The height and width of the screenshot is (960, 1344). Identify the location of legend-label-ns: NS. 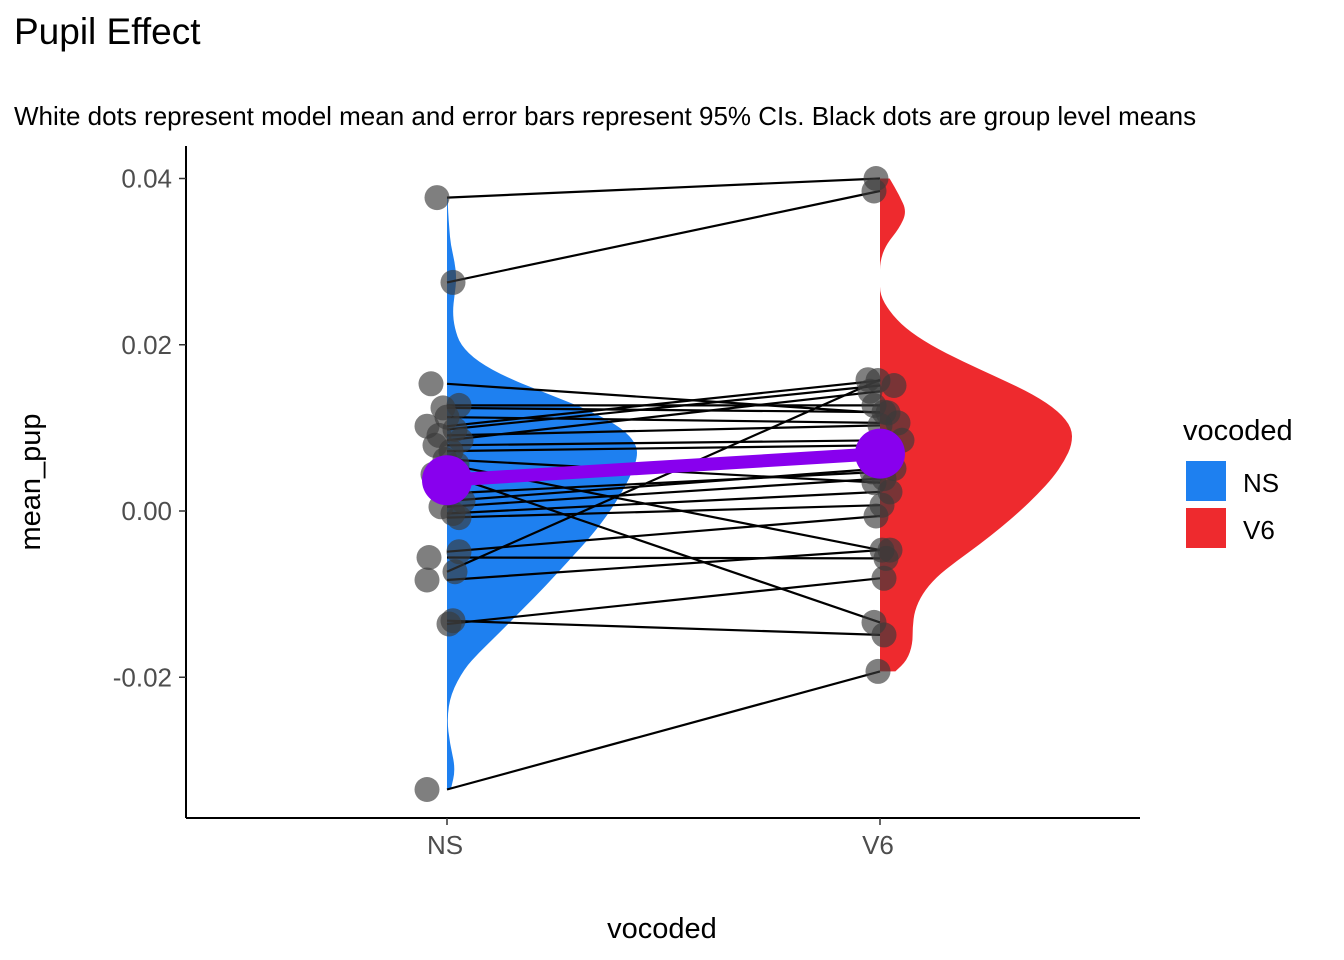
(1261, 483).